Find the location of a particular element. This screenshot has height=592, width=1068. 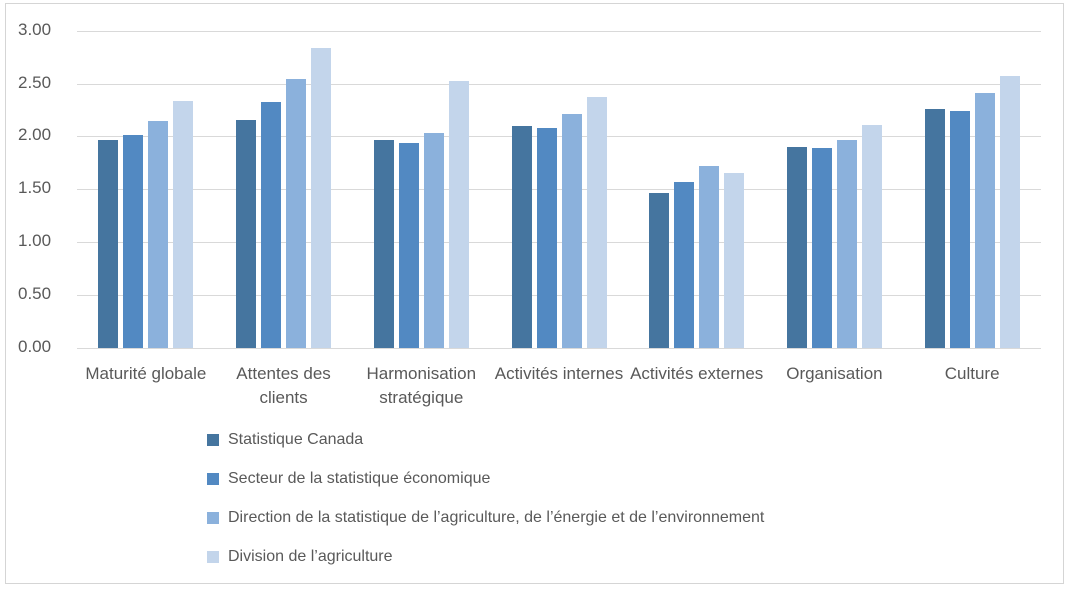

x-axis-category-label: Organisation is located at coordinates (834, 373).